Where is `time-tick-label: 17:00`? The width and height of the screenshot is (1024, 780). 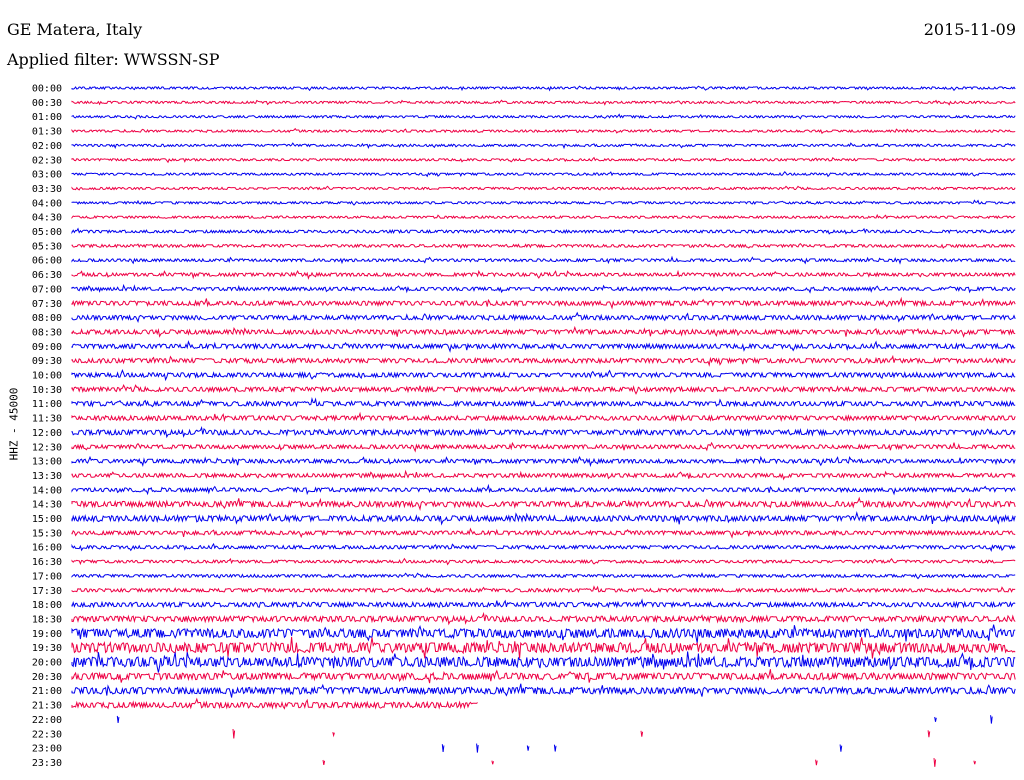
time-tick-label: 17:00 is located at coordinates (47, 576).